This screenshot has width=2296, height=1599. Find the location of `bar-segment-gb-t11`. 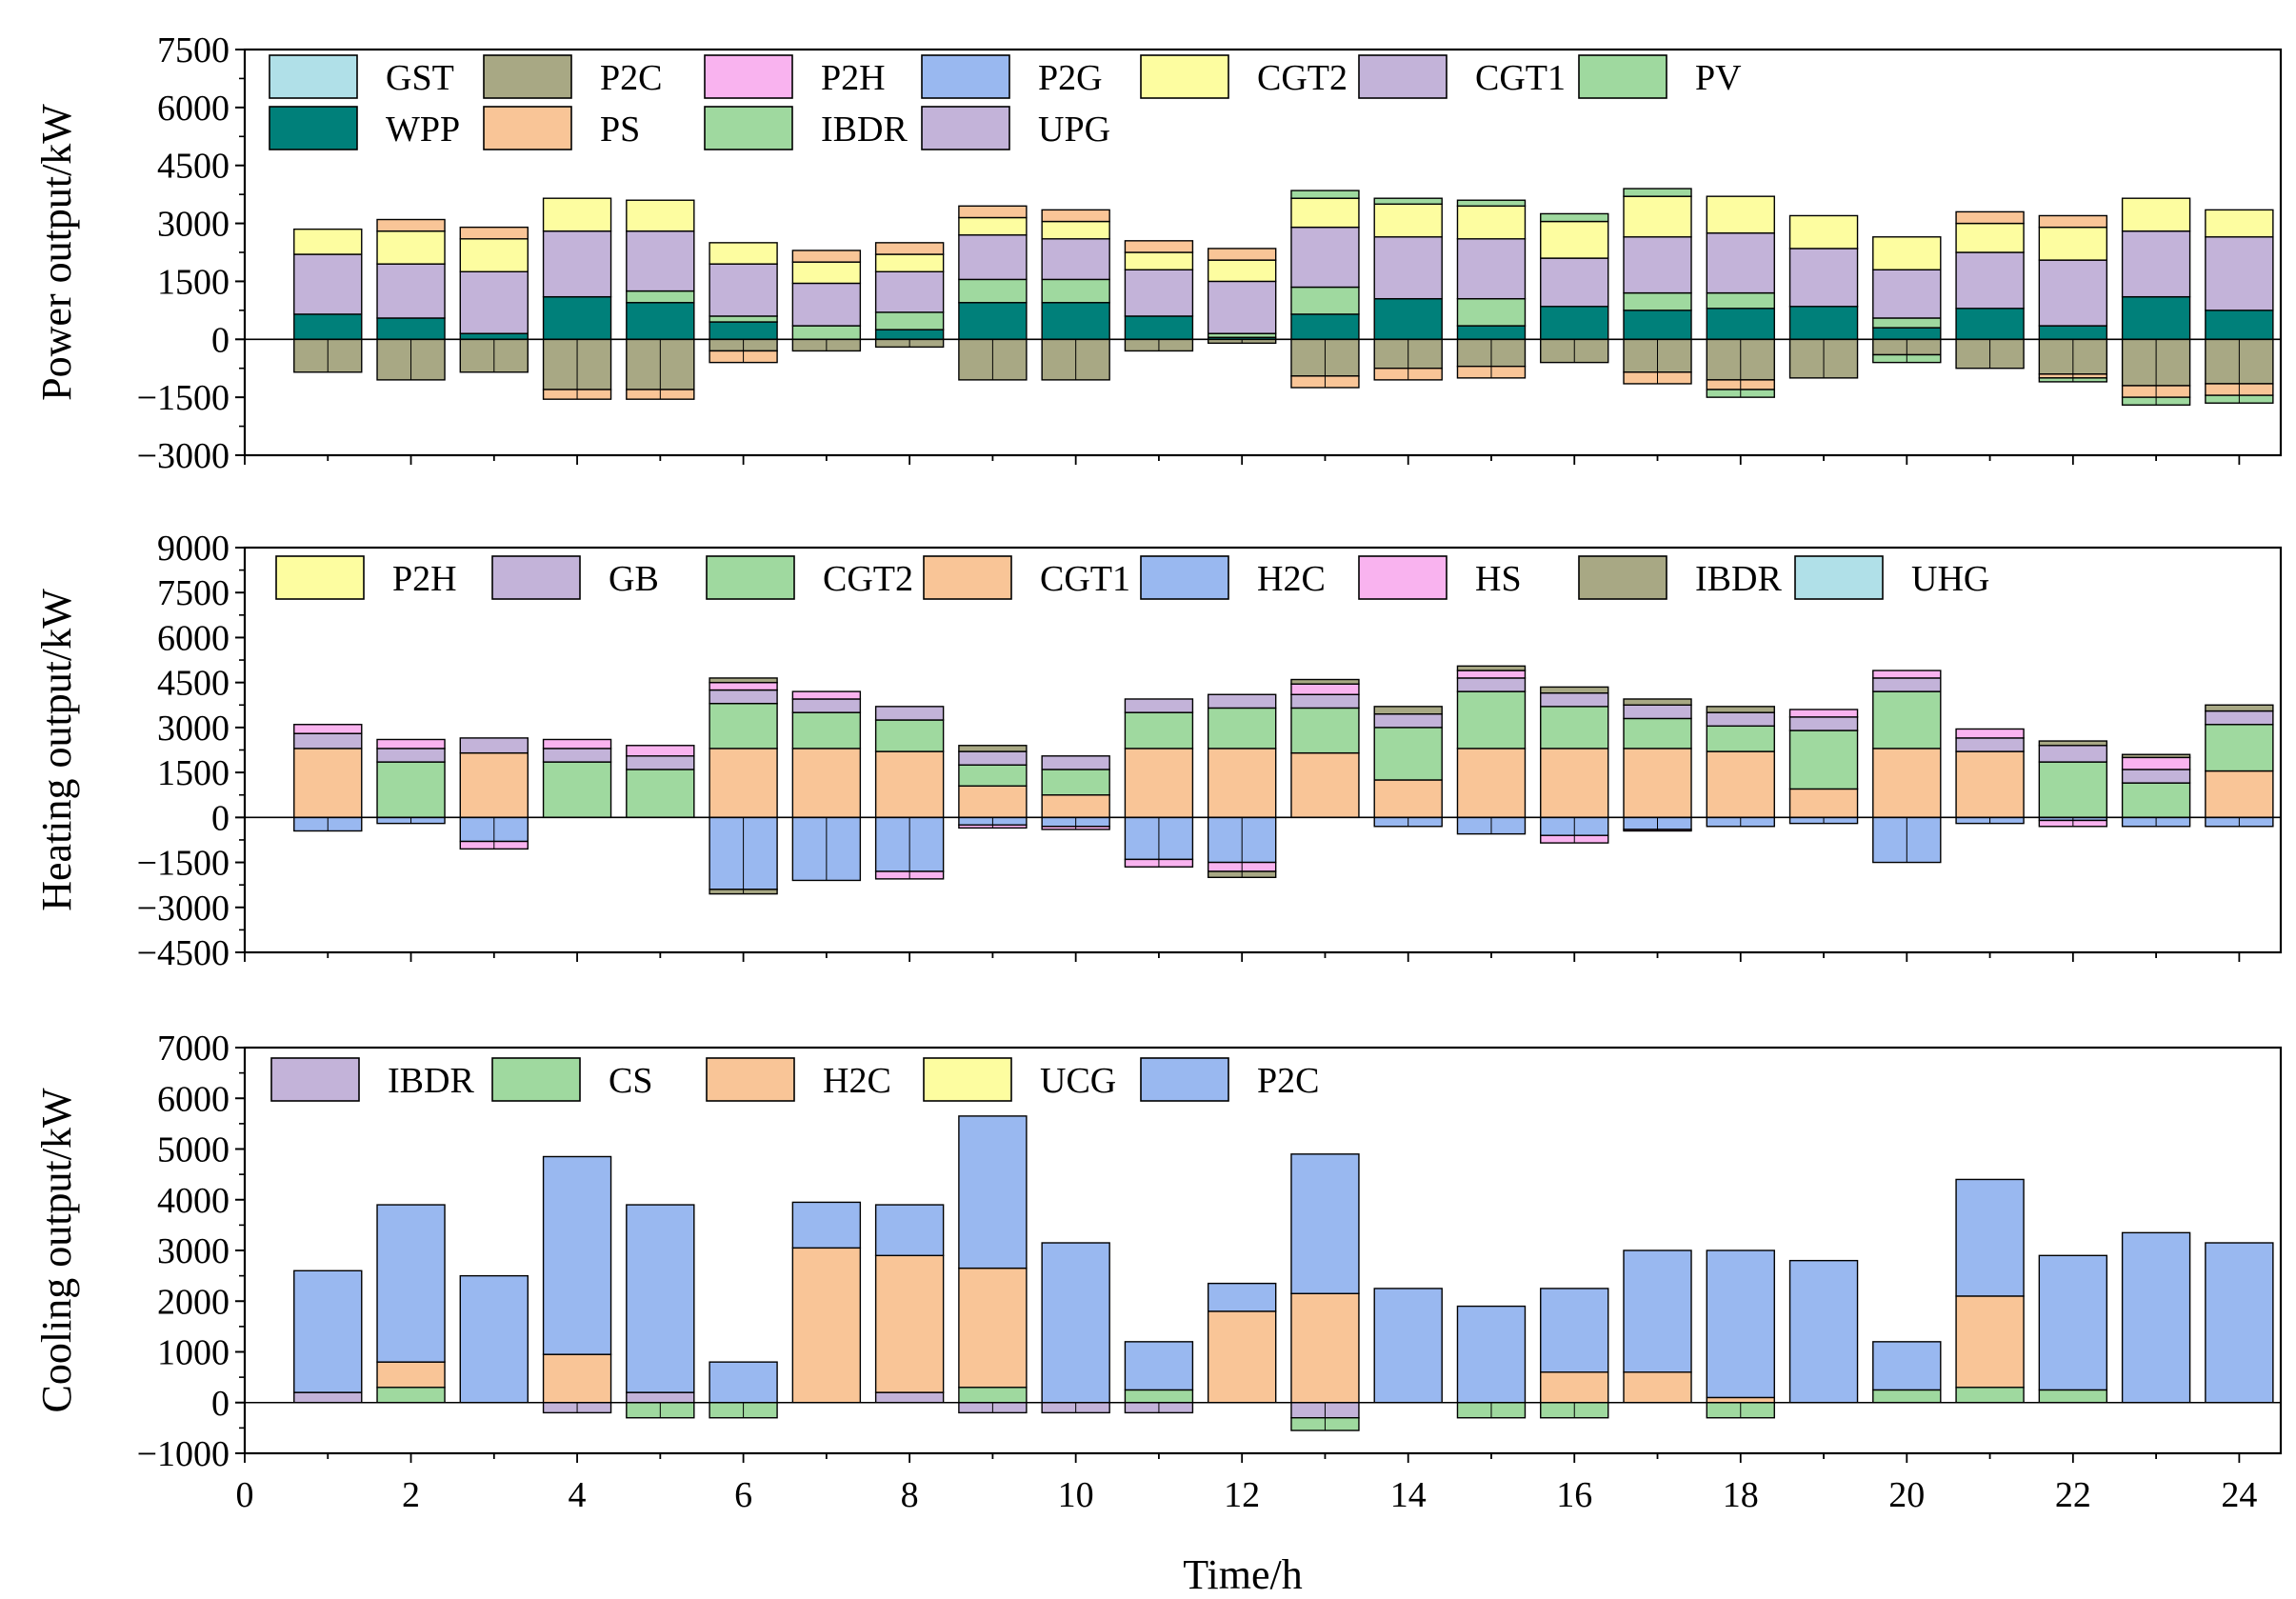

bar-segment-gb-t11 is located at coordinates (1159, 705).